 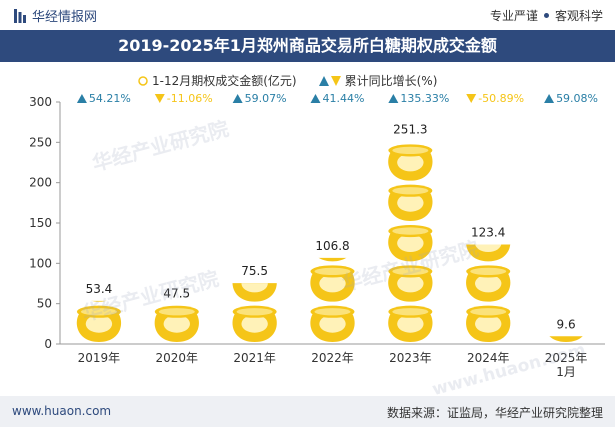 What do you see at coordinates (513, 16) in the screenshot?
I see `slogan-left: 专业严谨` at bounding box center [513, 16].